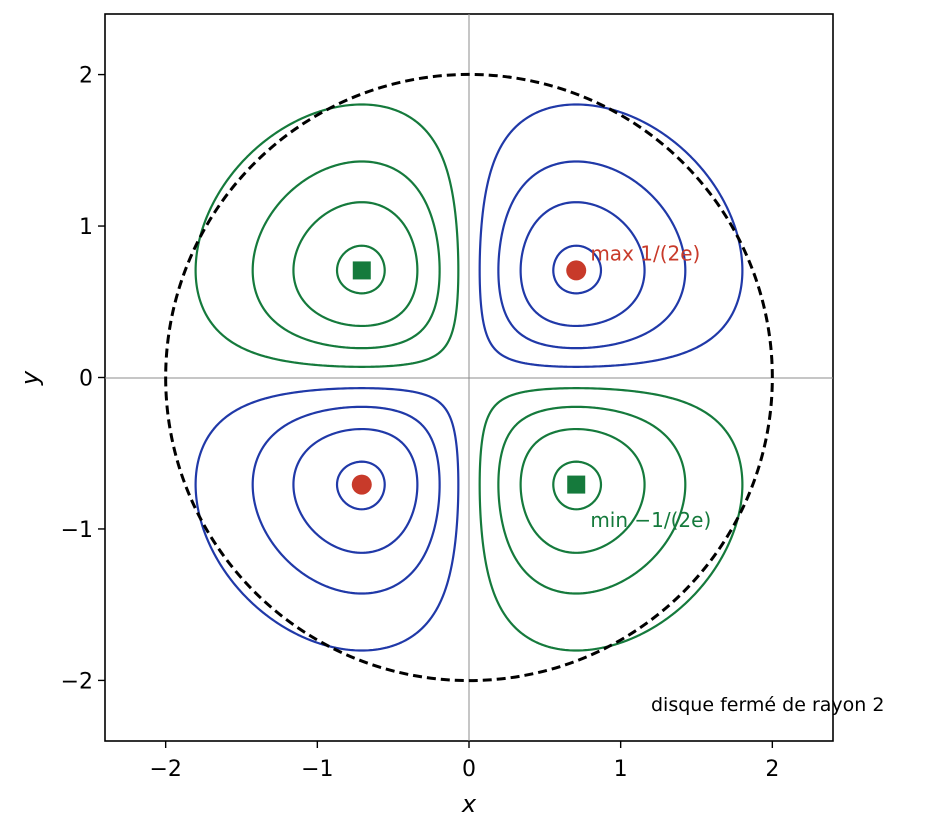  Describe the element at coordinates (621, 769) in the screenshot. I see `x-tick-label: 1` at that location.